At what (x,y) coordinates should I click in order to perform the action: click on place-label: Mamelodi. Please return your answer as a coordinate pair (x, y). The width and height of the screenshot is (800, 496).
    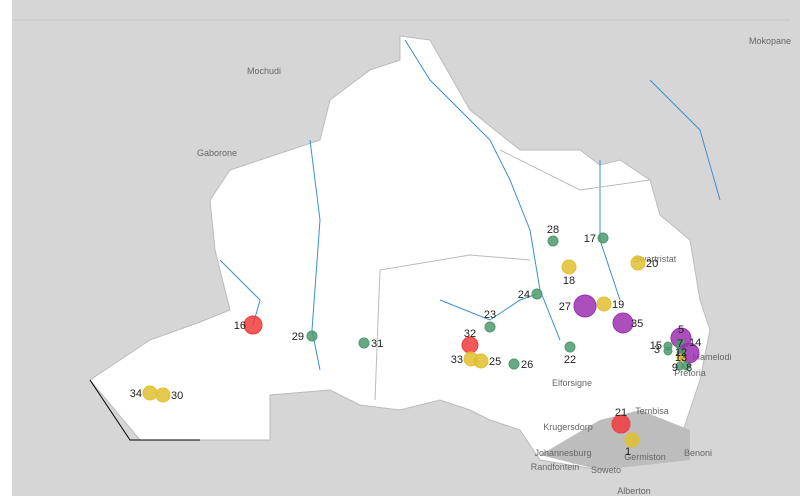
    Looking at the image, I should click on (711, 357).